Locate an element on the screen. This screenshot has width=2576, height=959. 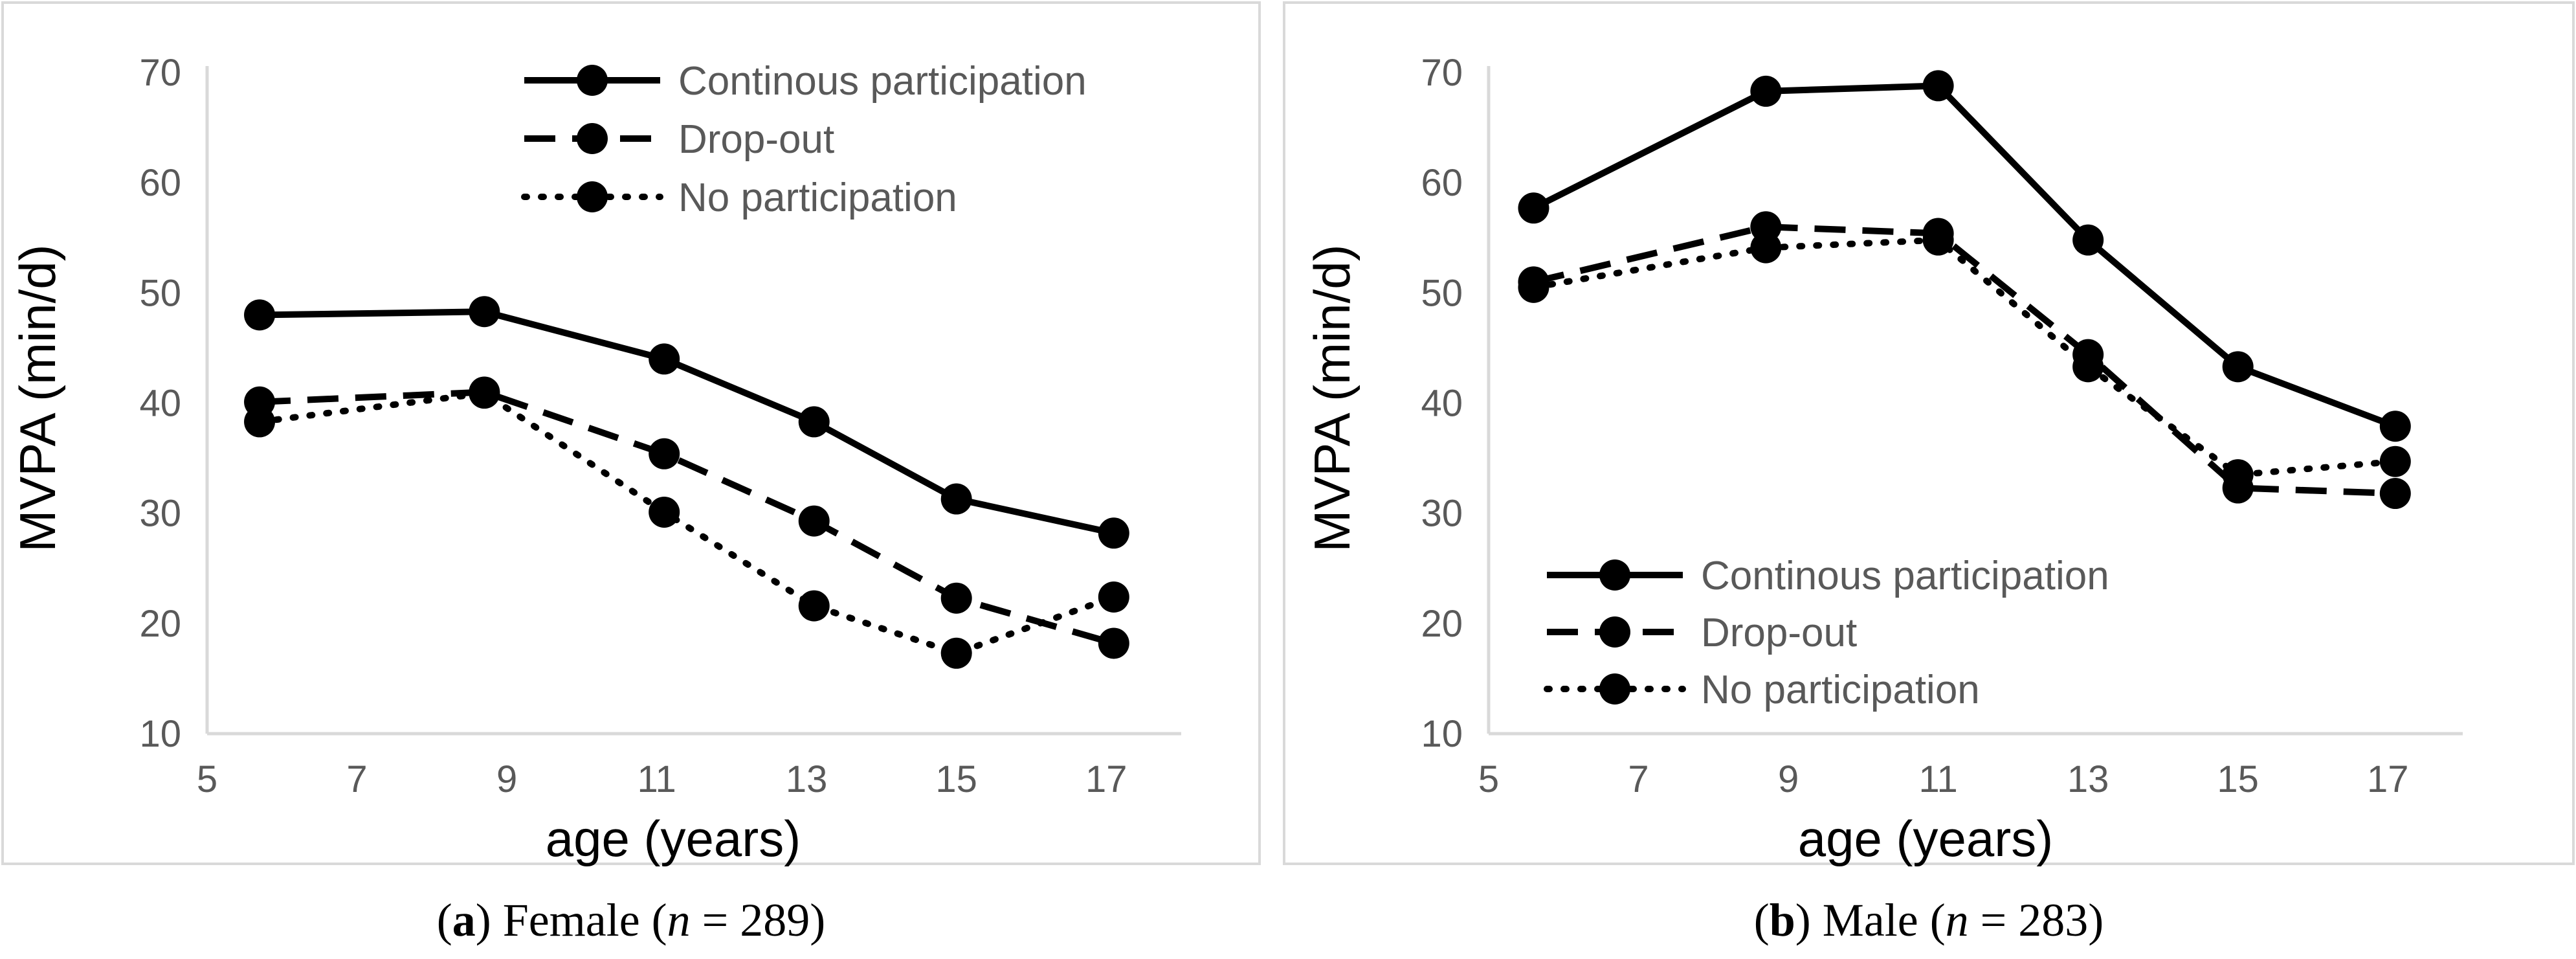
caption-male: (b) Male (n = 283) is located at coordinates (1929, 920).